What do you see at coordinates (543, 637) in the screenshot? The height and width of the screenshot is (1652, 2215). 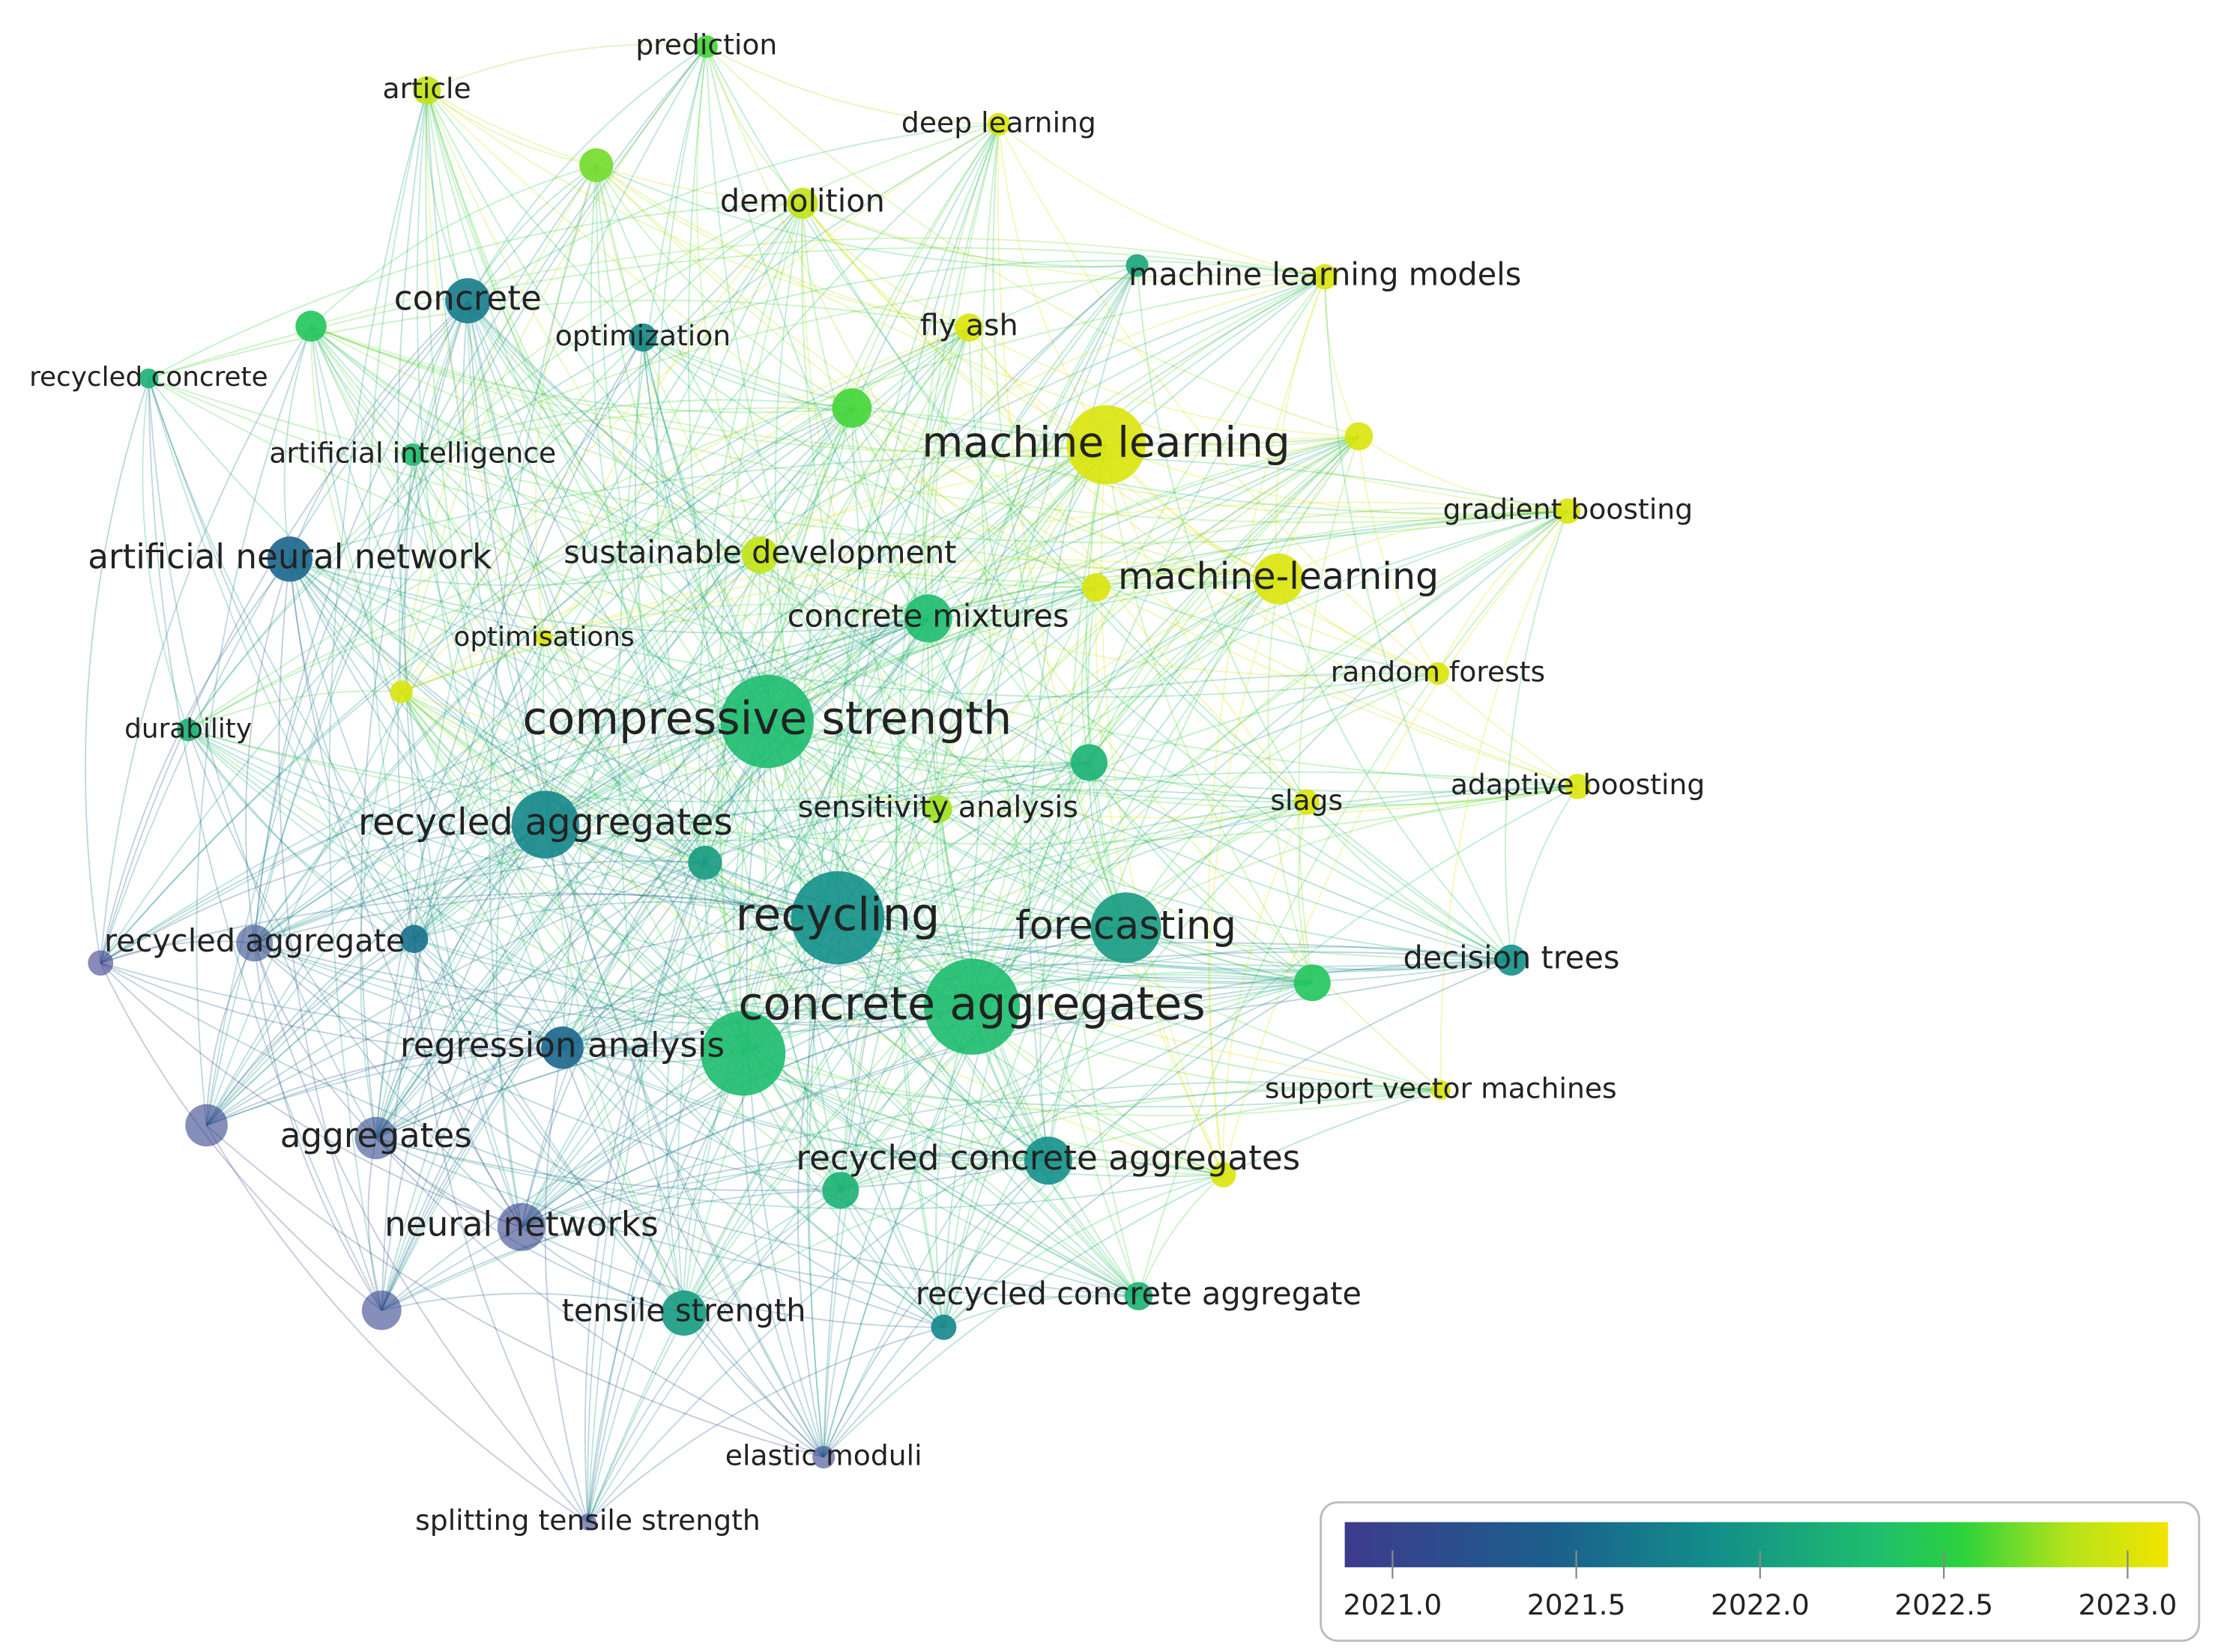 I see `node-label: optimisations` at bounding box center [543, 637].